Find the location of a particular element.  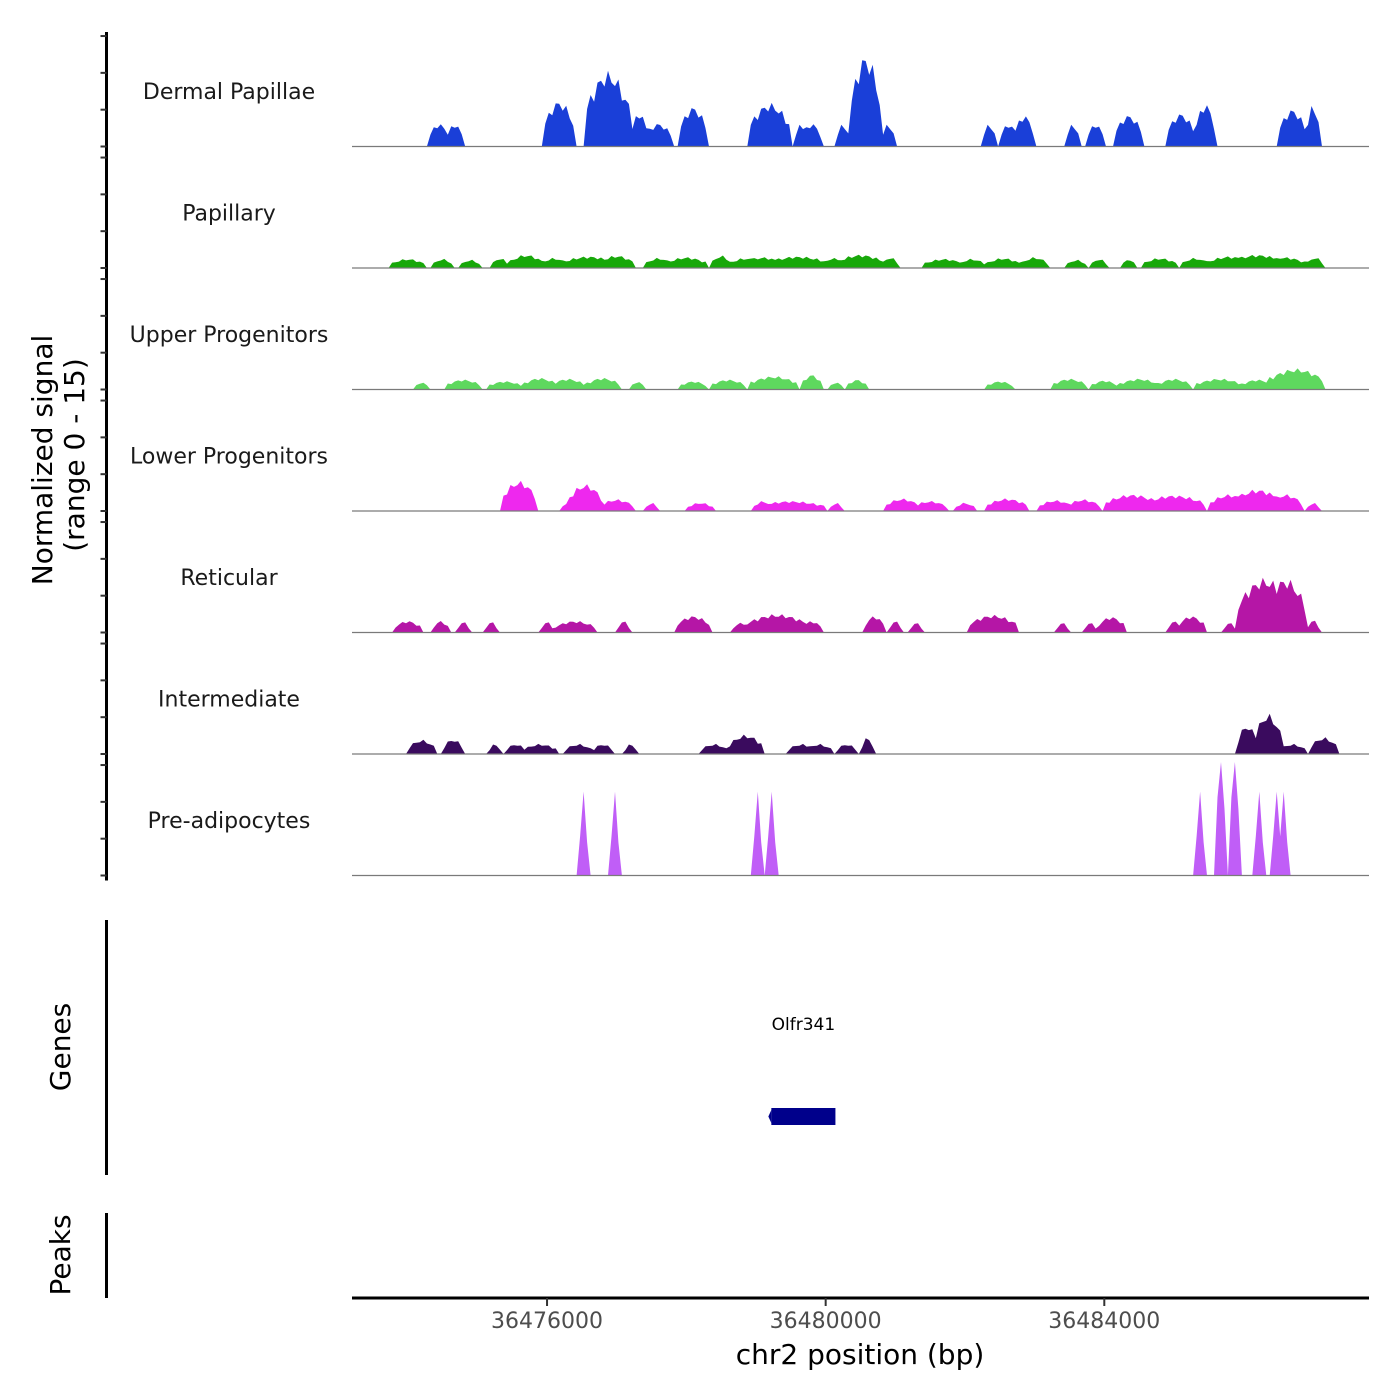

genes-panel-label: Genes is located at coordinates (60, 1047).